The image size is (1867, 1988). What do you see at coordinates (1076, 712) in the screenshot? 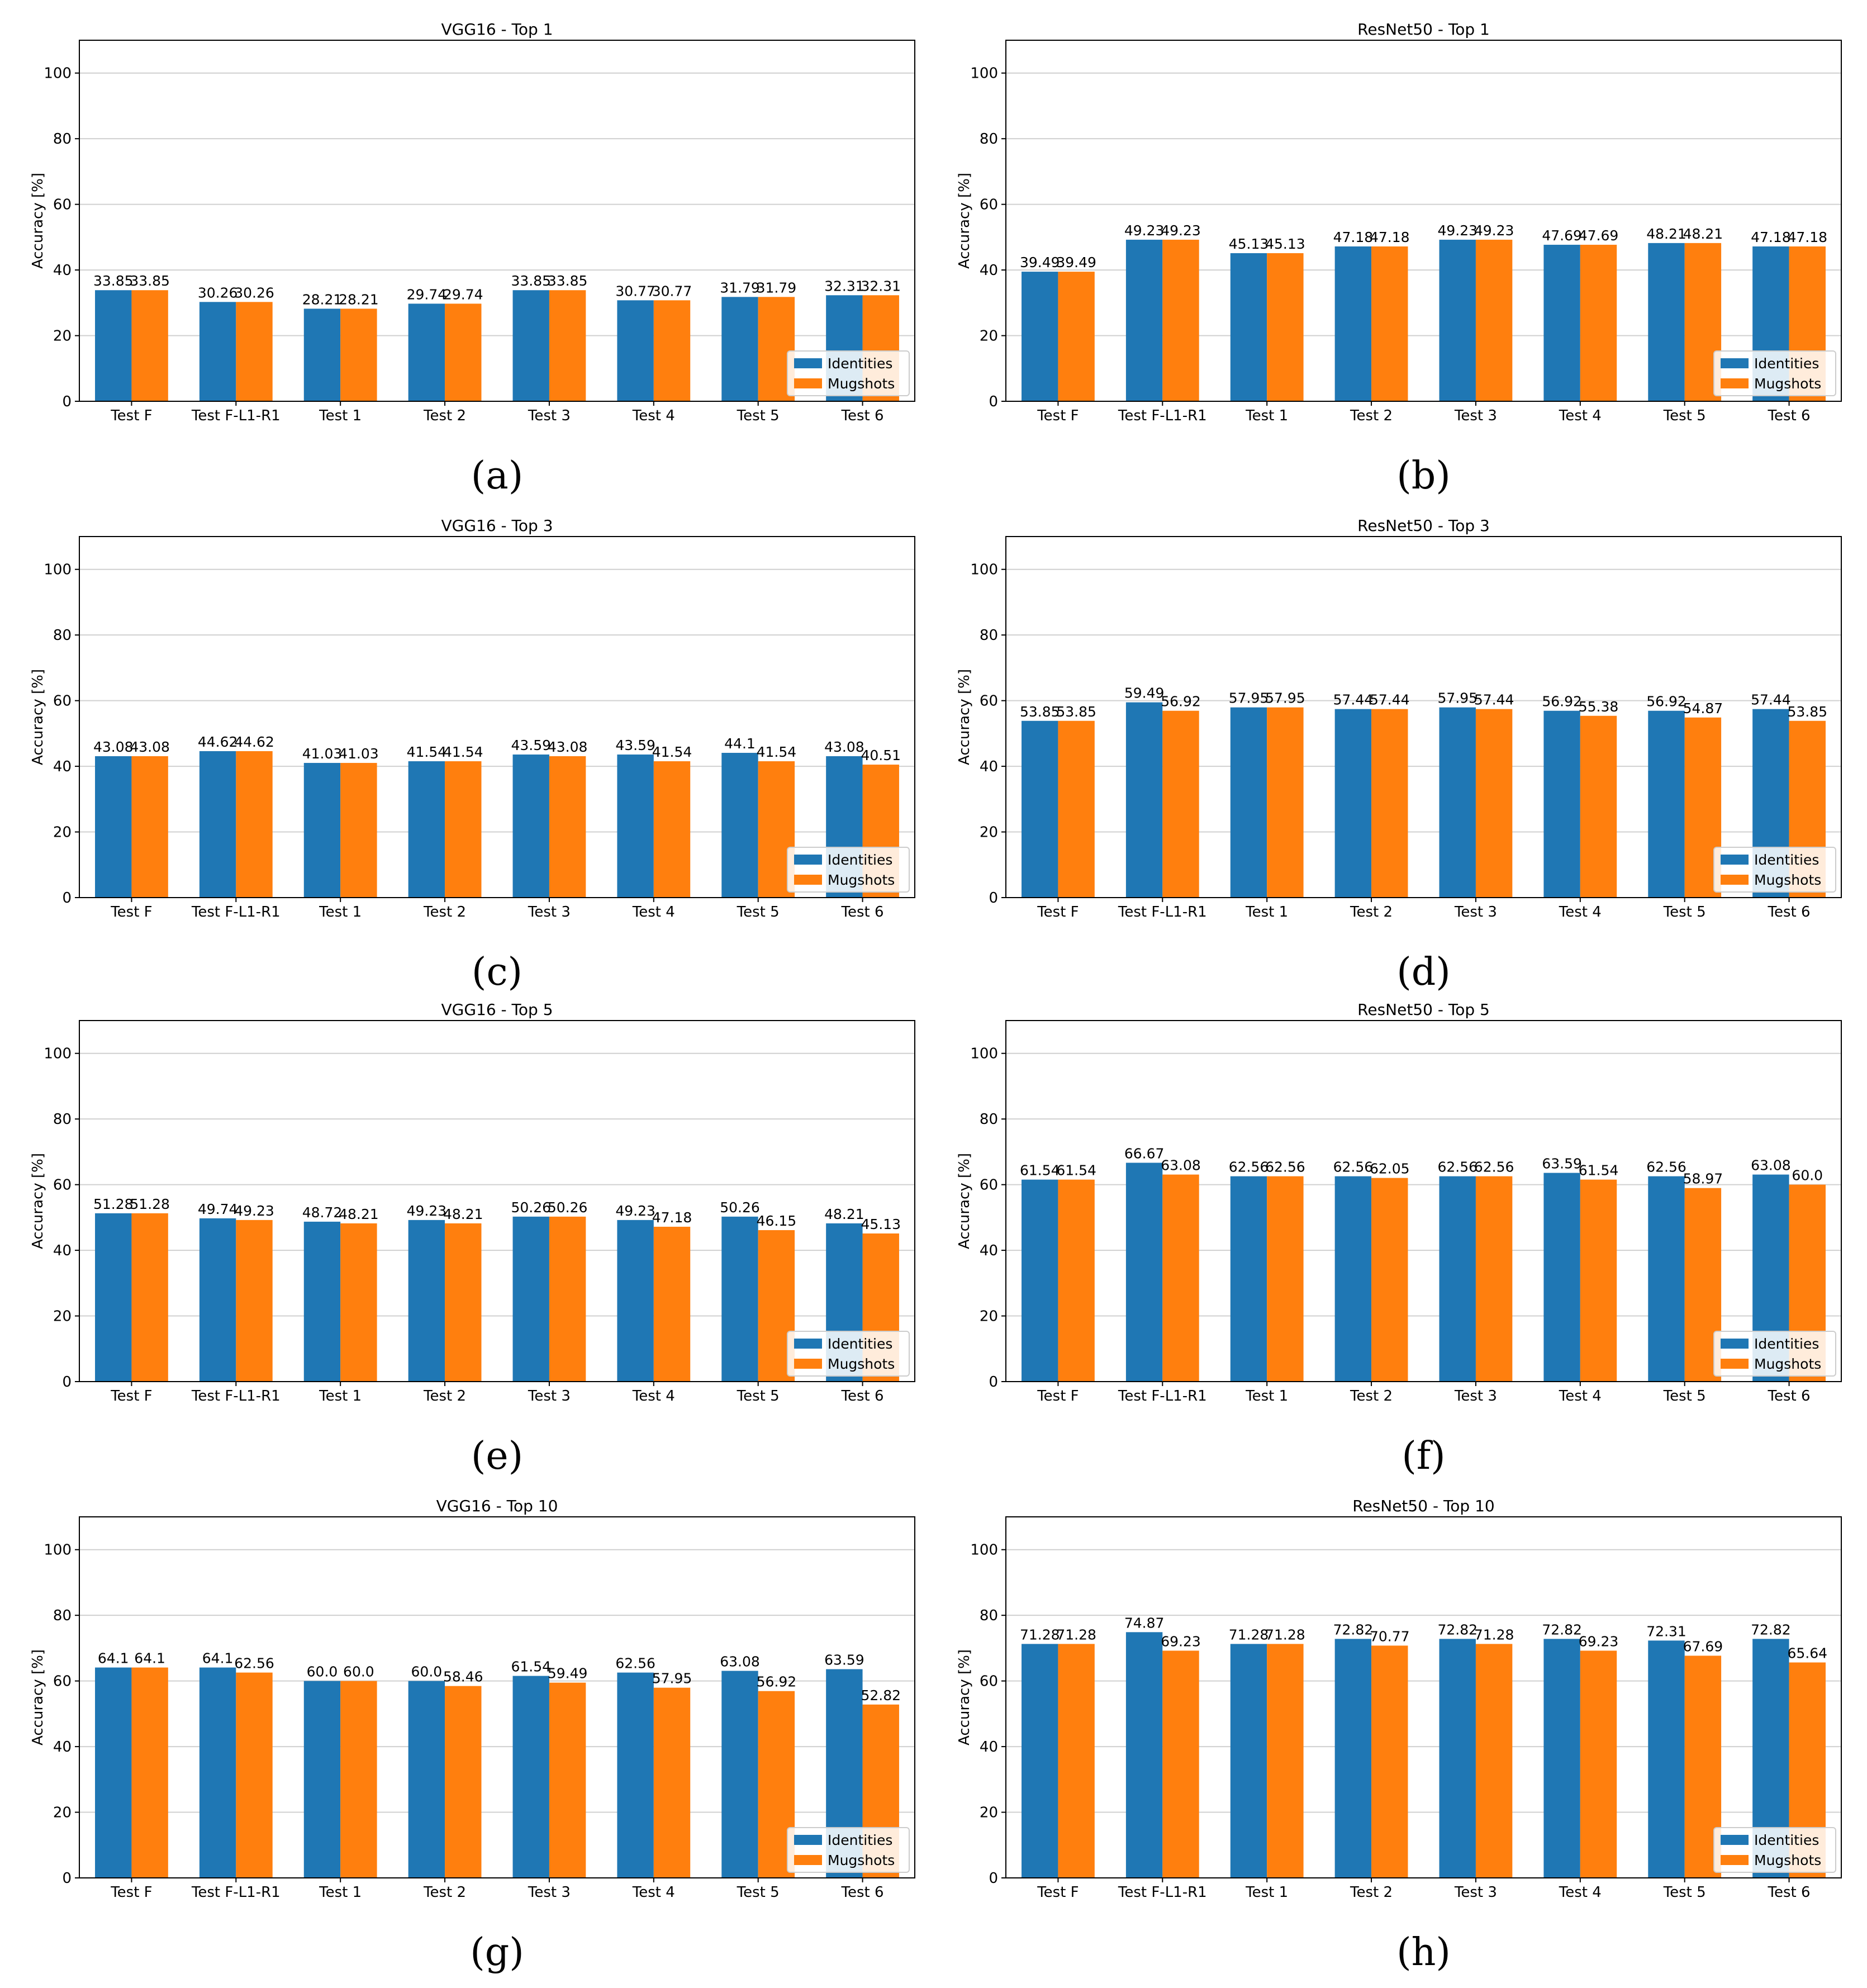
I see `value-label: 53.85` at bounding box center [1076, 712].